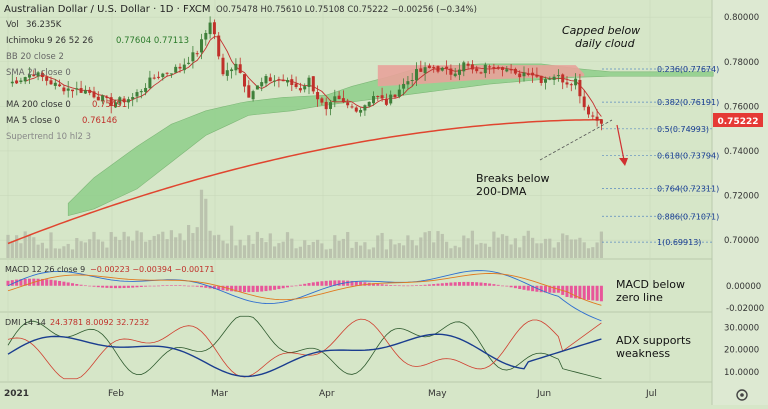 The width and height of the screenshot is (768, 409). Describe the element at coordinates (219, 394) in the screenshot. I see `time-axis-label: Mar` at that location.